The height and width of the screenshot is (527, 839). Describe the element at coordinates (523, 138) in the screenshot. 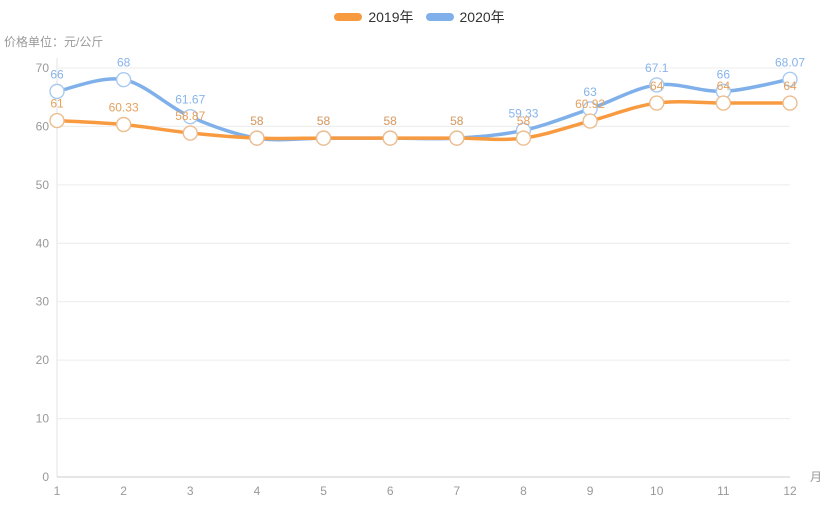

I see `data-point-2019年-8` at that location.